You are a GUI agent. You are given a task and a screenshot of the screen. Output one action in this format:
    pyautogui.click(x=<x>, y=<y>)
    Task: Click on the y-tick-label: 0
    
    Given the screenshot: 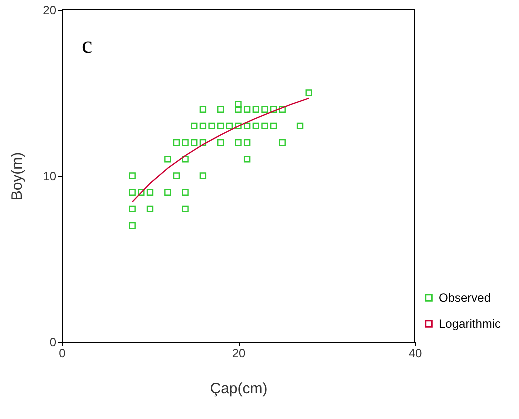 What is the action you would take?
    pyautogui.click(x=53, y=343)
    